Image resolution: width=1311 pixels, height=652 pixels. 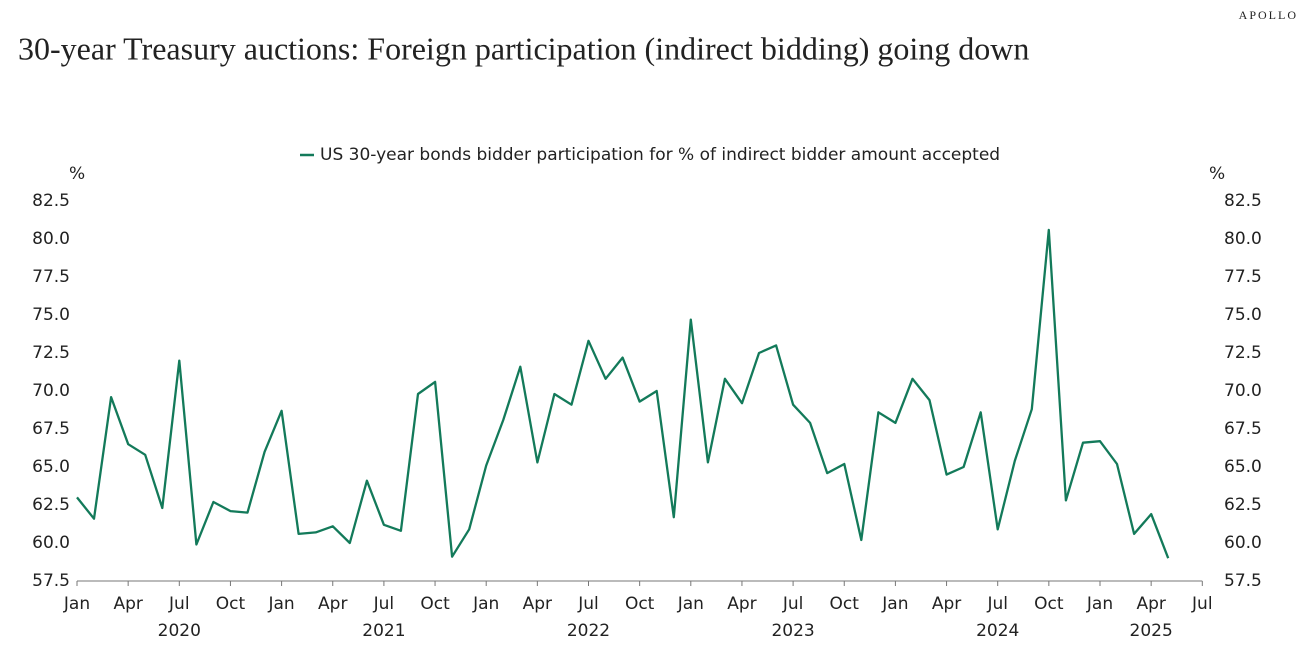 I want to click on y2-tick-label: 72.5, so click(x=1243, y=353).